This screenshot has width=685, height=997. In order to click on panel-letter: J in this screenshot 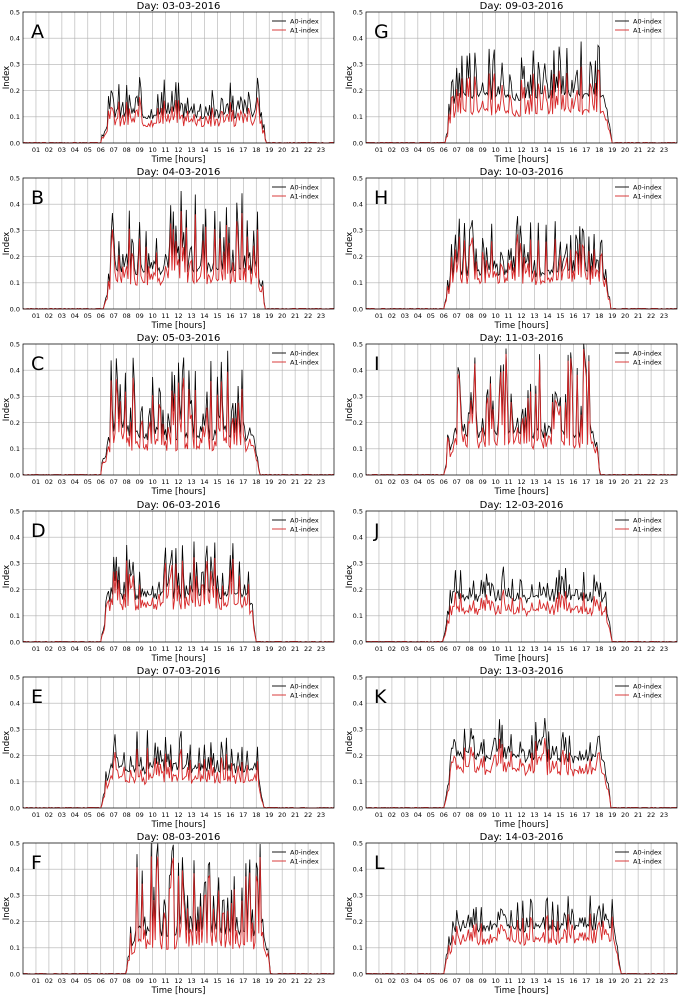, I will do `click(376, 531)`.